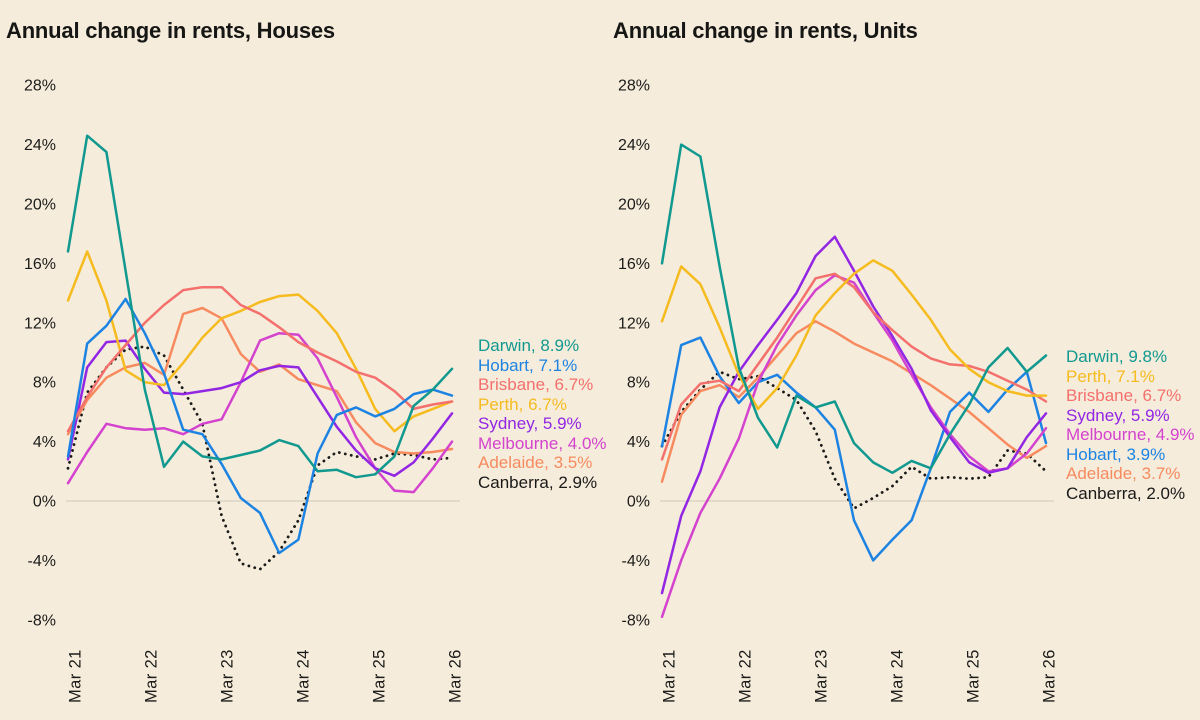 The image size is (1200, 720). What do you see at coordinates (535, 462) in the screenshot?
I see `legend-item-adelaide: Adelaide, 3.5%` at bounding box center [535, 462].